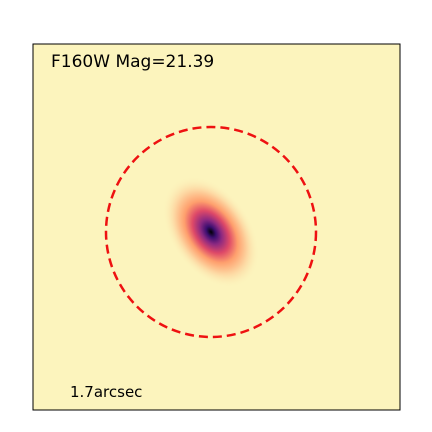 The height and width of the screenshot is (432, 432). I want to click on galaxy, so click(211, 232).